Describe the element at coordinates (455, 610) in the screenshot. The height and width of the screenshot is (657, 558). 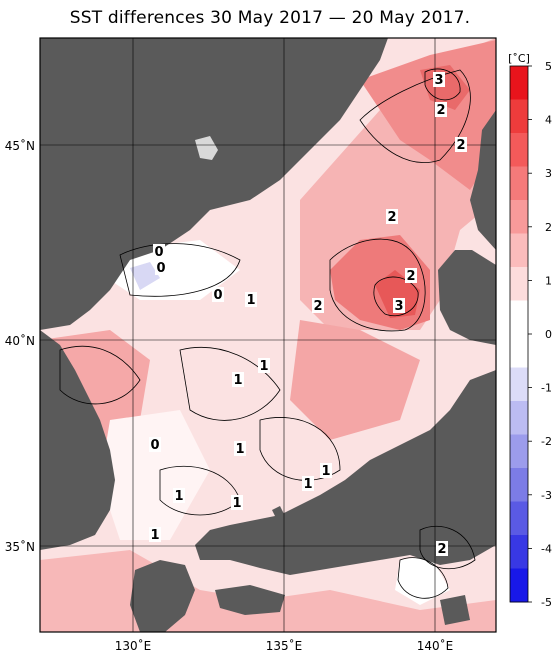
I see `land-izu` at that location.